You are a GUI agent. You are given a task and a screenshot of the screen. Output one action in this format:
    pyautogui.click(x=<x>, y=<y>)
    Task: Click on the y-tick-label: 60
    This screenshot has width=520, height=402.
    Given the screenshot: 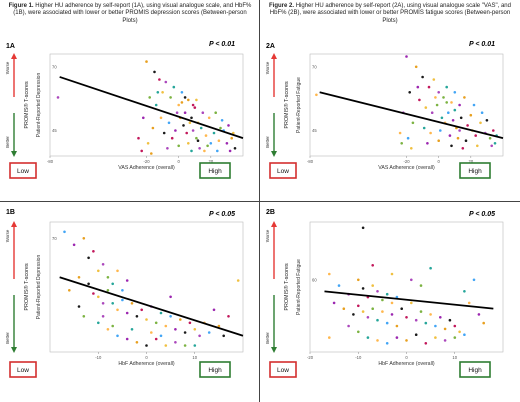 What is the action you would take?
    pyautogui.click(x=314, y=279)
    